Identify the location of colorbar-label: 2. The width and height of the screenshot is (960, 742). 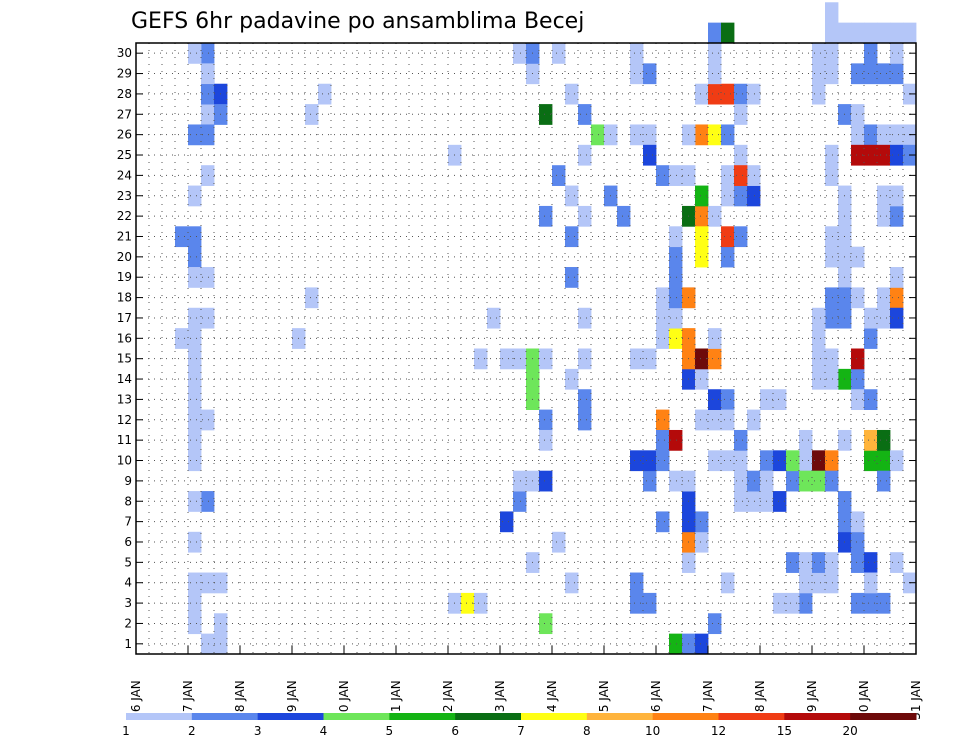
(192, 731).